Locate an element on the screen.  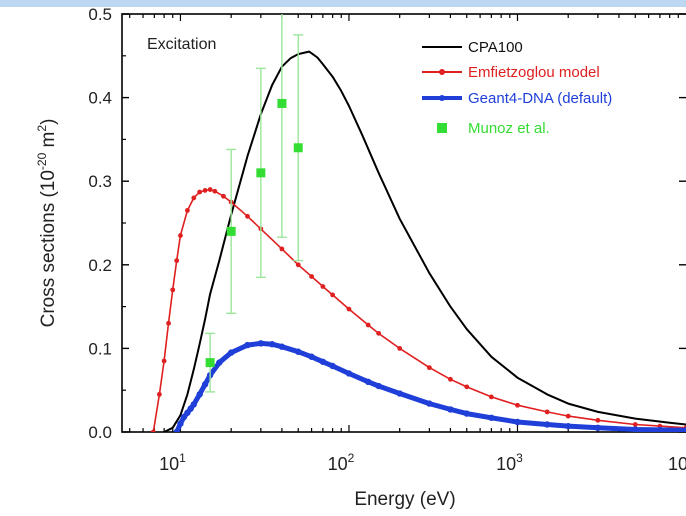
legend-marker-munoz-et-al is located at coordinates (442, 128).